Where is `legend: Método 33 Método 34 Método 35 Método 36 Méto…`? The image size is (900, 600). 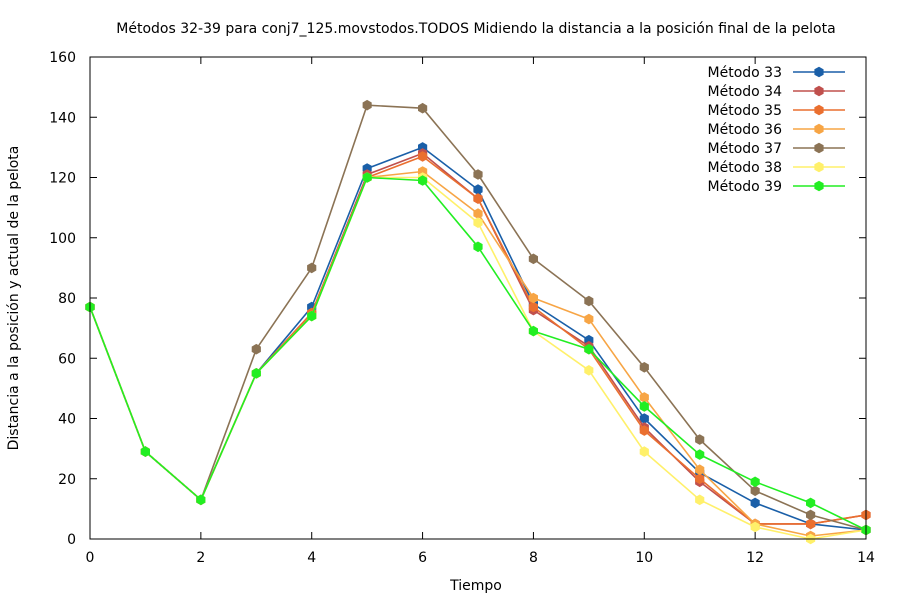
legend: Método 33 Método 34 Método 35 Método 36 Méto… is located at coordinates (776, 130).